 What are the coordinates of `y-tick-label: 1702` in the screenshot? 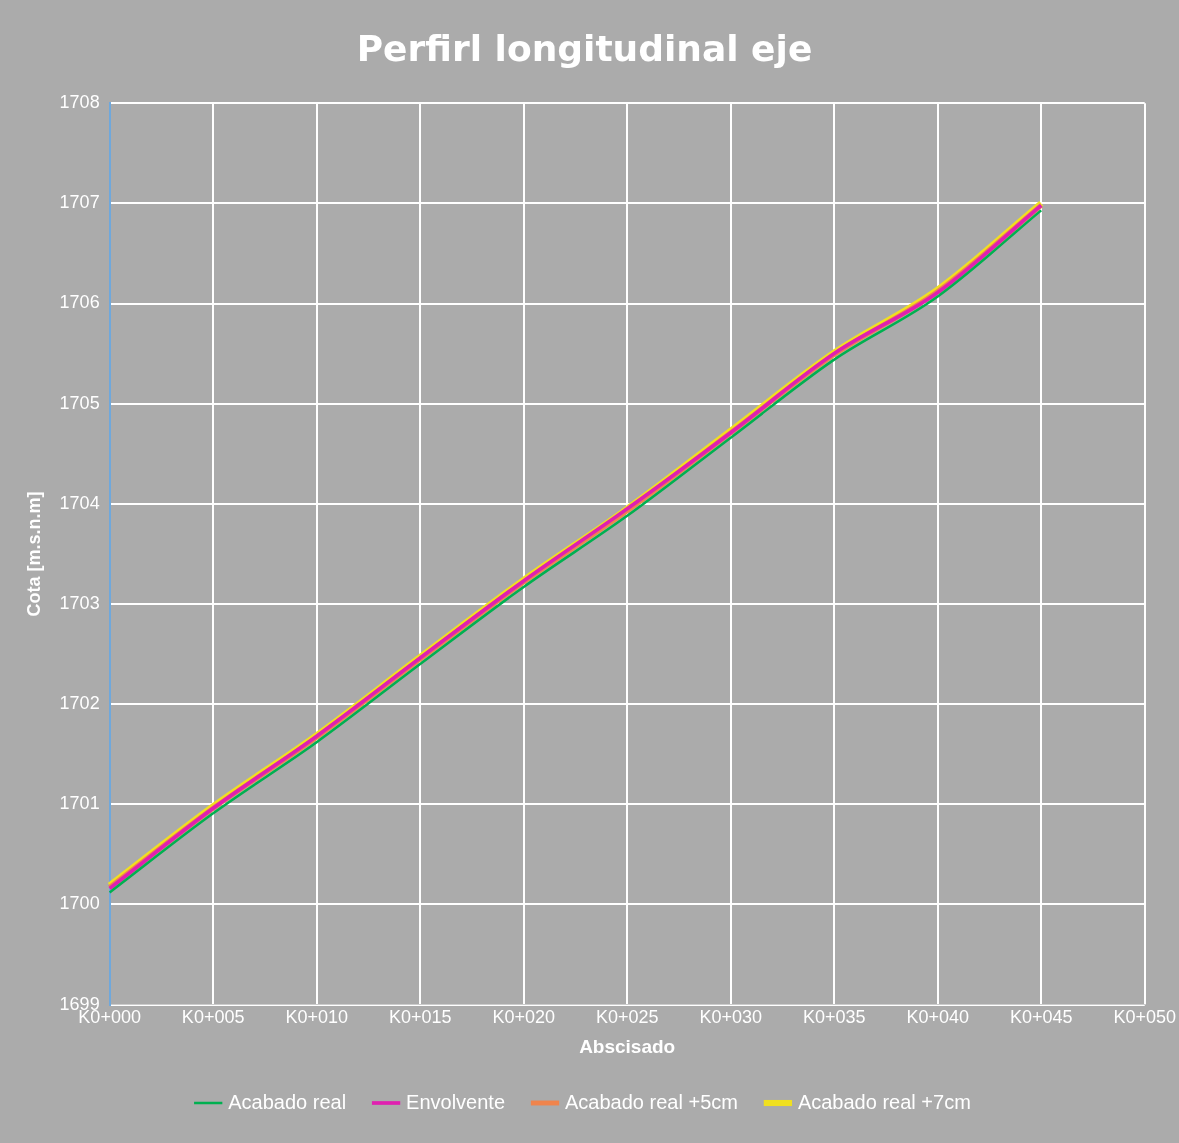 It's located at (79, 703).